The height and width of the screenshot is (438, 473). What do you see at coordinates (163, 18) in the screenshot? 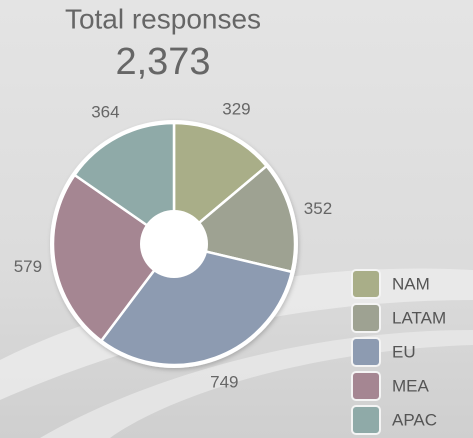
I see `chart-title: Total responses` at bounding box center [163, 18].